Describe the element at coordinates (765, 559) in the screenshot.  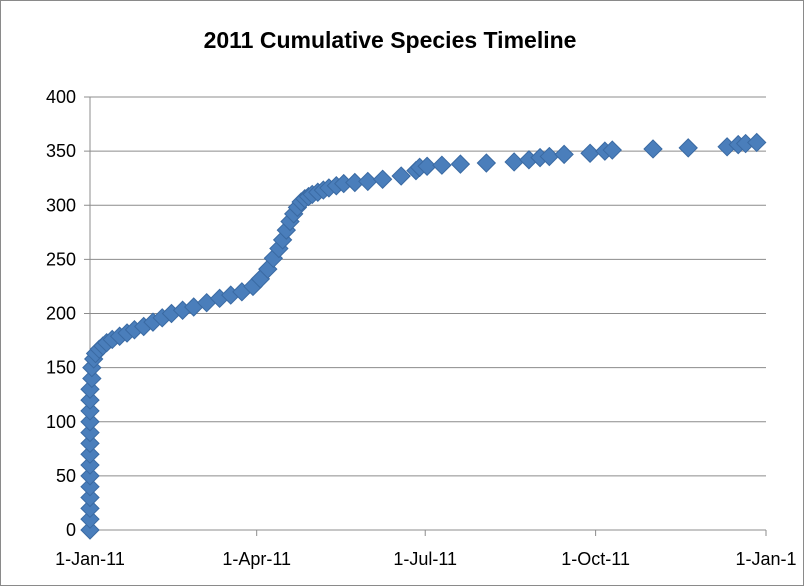
I see `x-tick-label: 1-Jan-1` at that location.